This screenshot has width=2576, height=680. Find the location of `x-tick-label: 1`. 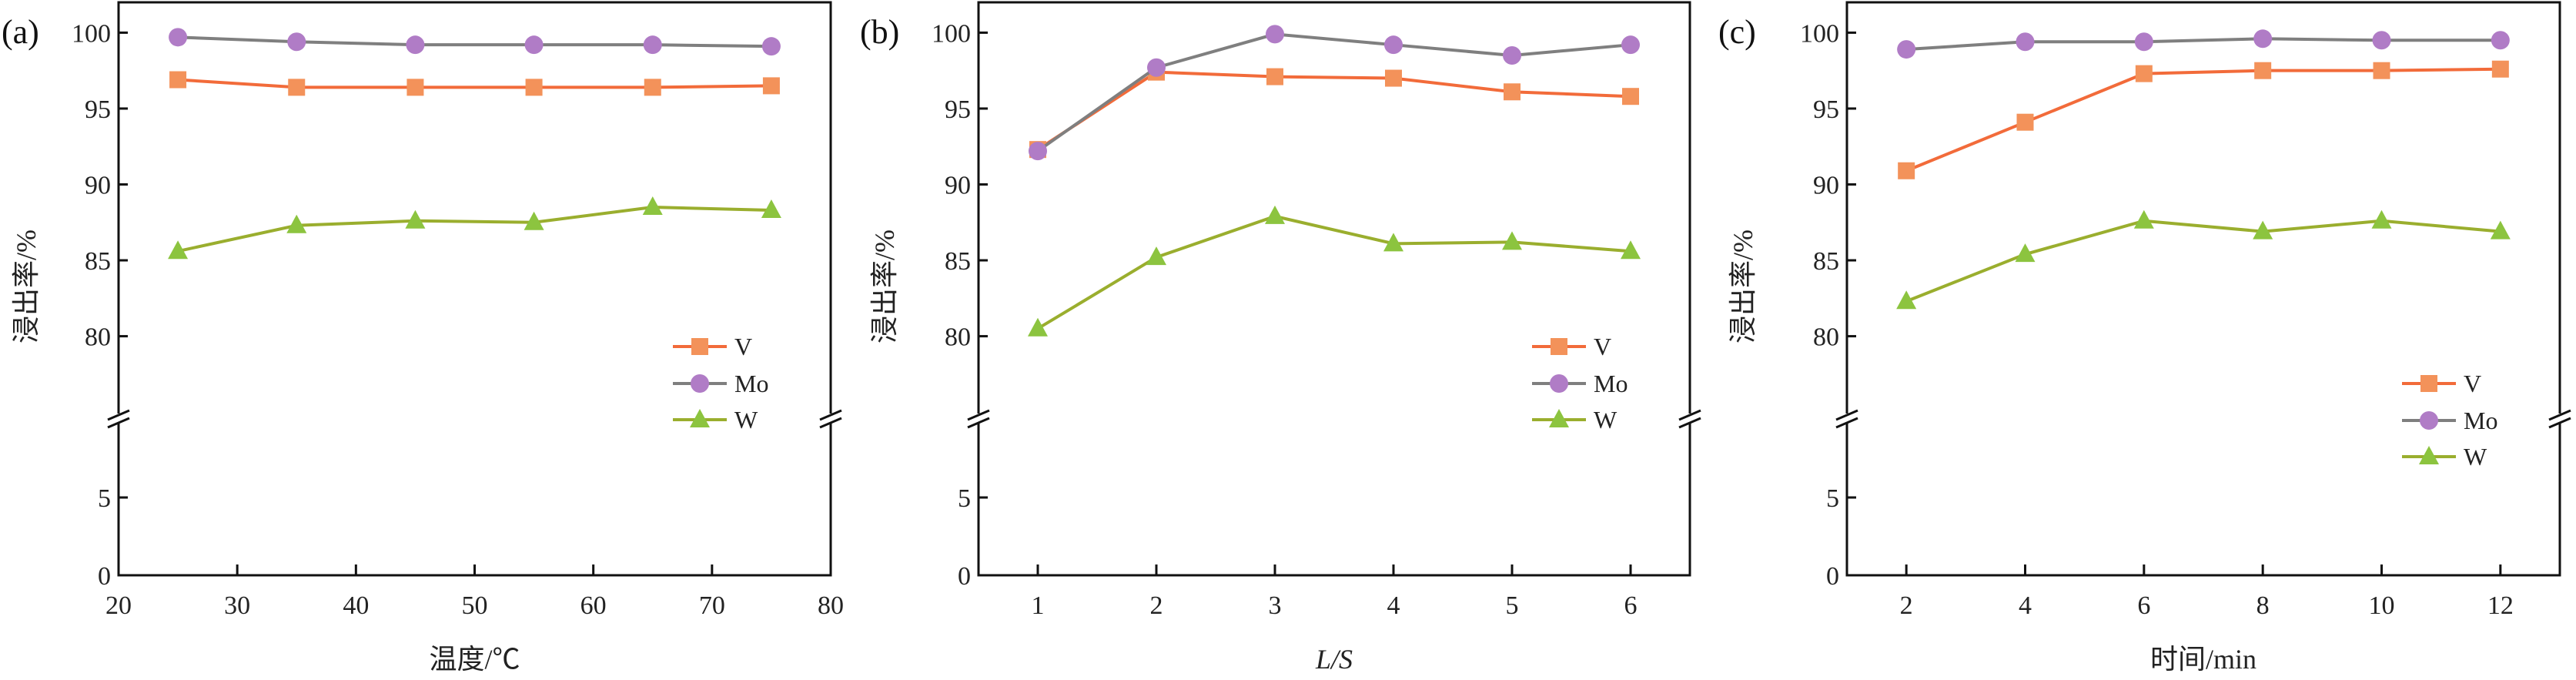

x-tick-label: 1 is located at coordinates (1038, 605).